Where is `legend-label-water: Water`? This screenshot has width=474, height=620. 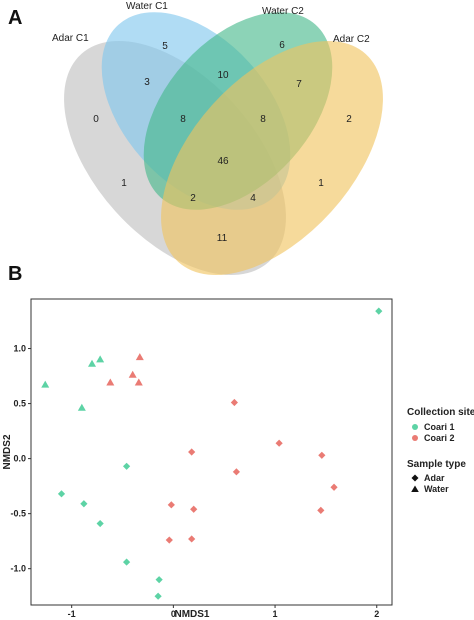
legend-label-water: Water is located at coordinates (436, 489).